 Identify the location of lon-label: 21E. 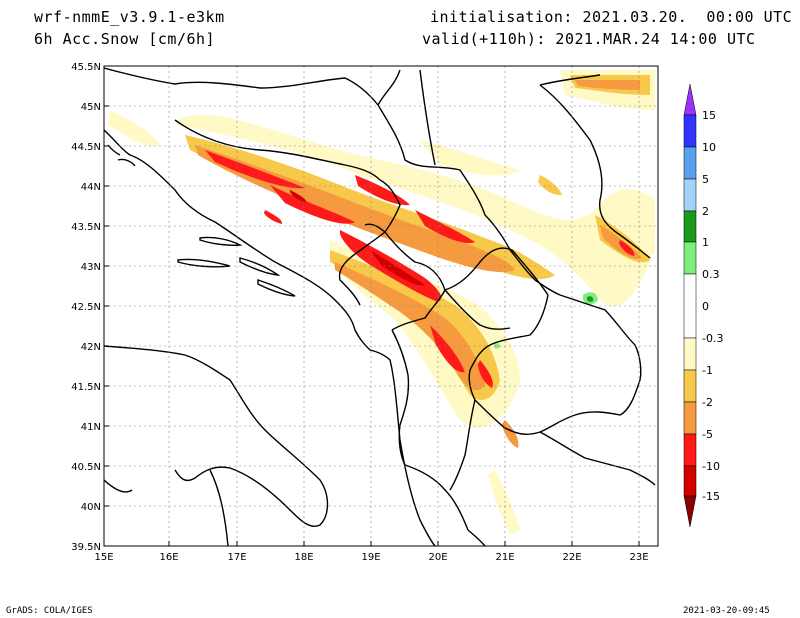
(504, 557).